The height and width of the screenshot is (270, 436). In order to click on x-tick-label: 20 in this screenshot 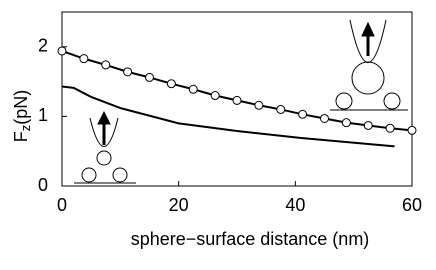, I will do `click(179, 205)`.